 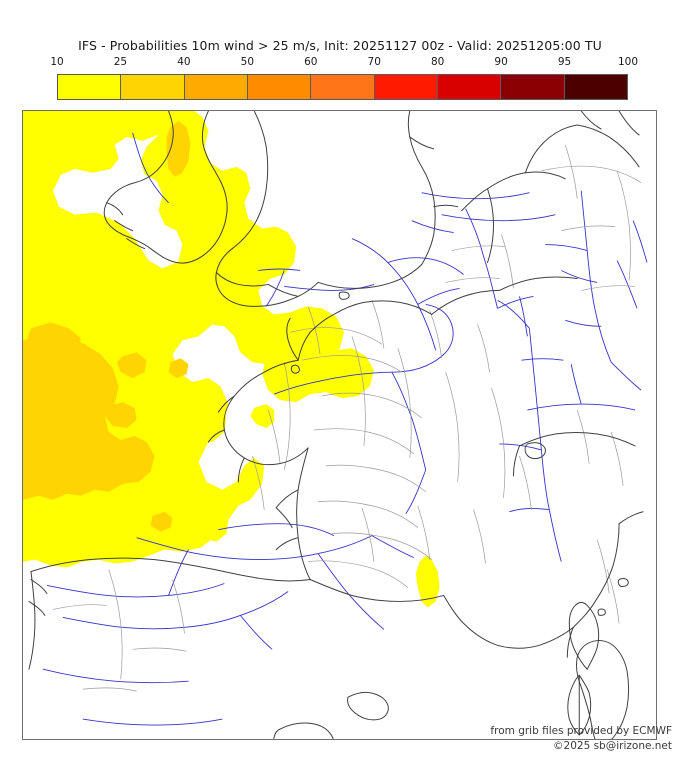 I want to click on colorbar: 10 25 40 50 60 70 80 90 95 100, so click(x=344, y=78).